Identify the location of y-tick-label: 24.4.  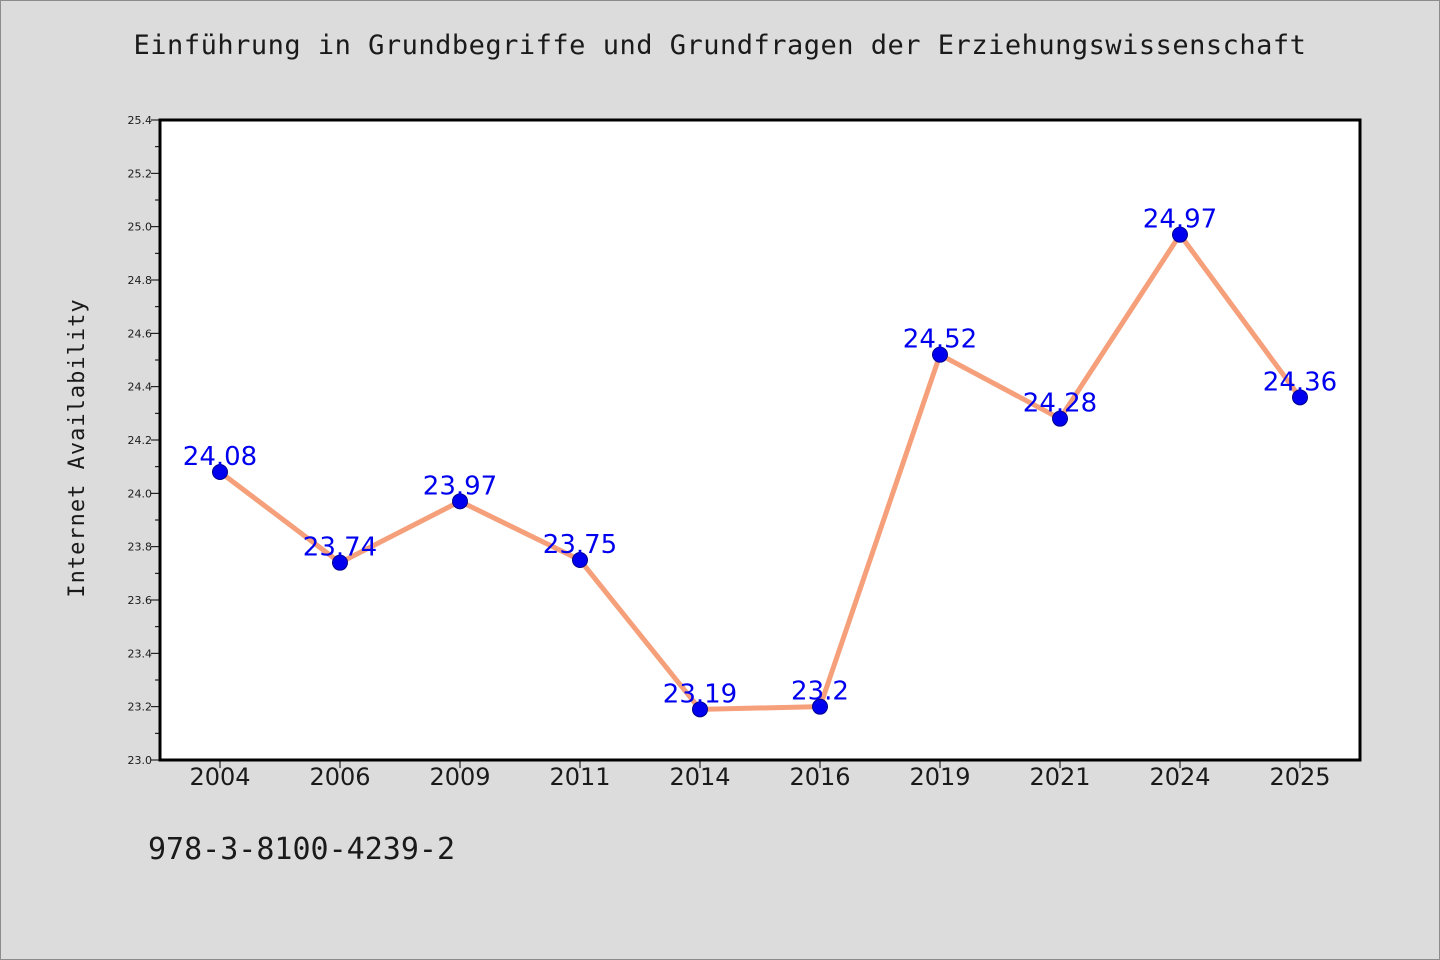
(140, 387).